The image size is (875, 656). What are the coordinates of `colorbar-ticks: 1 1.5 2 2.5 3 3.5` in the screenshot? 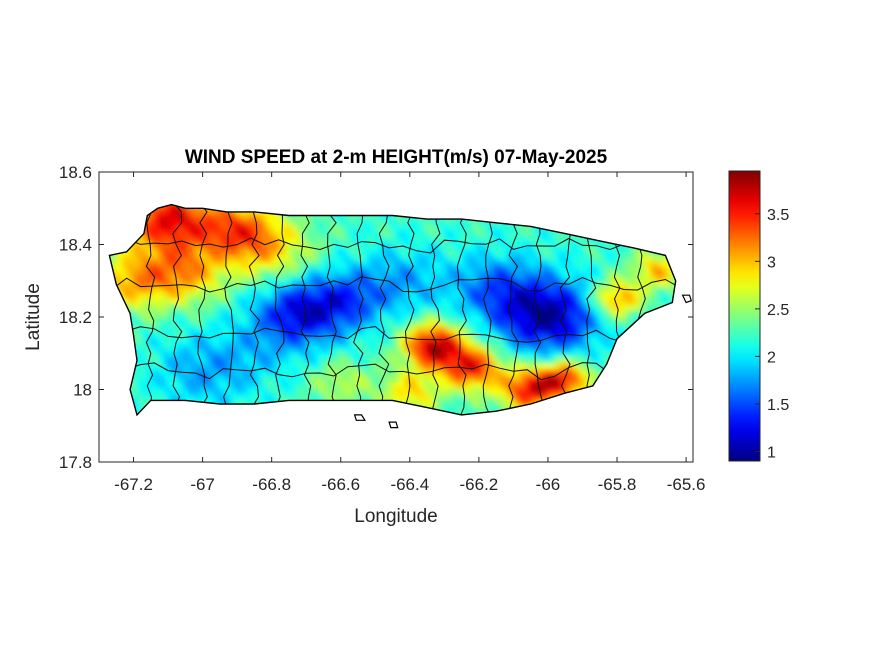 It's located at (772, 334).